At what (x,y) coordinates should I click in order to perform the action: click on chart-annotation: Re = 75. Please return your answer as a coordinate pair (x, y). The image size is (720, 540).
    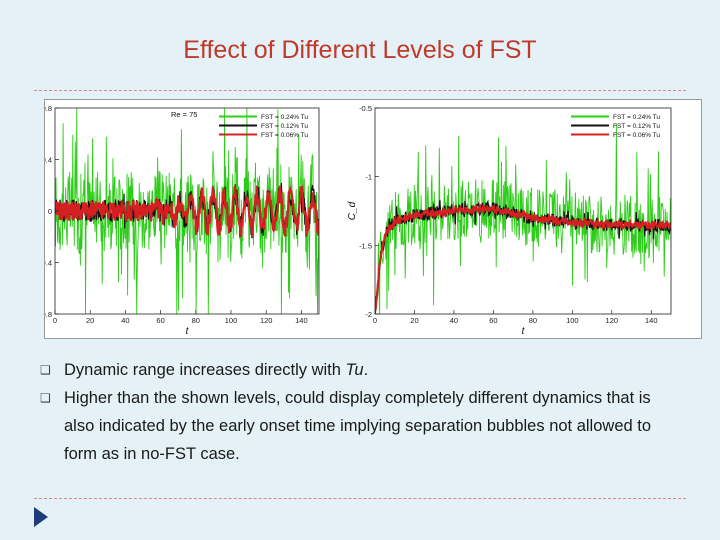
    Looking at the image, I should click on (184, 114).